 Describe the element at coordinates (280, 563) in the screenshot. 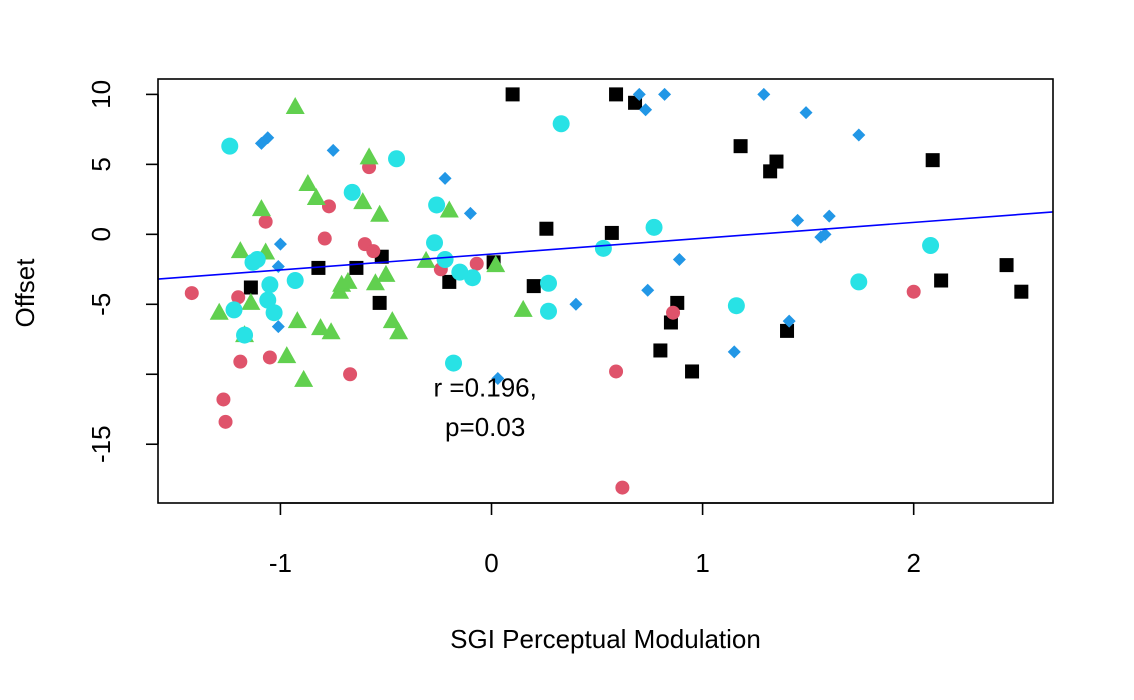

I see `x-tick-label: -1` at that location.